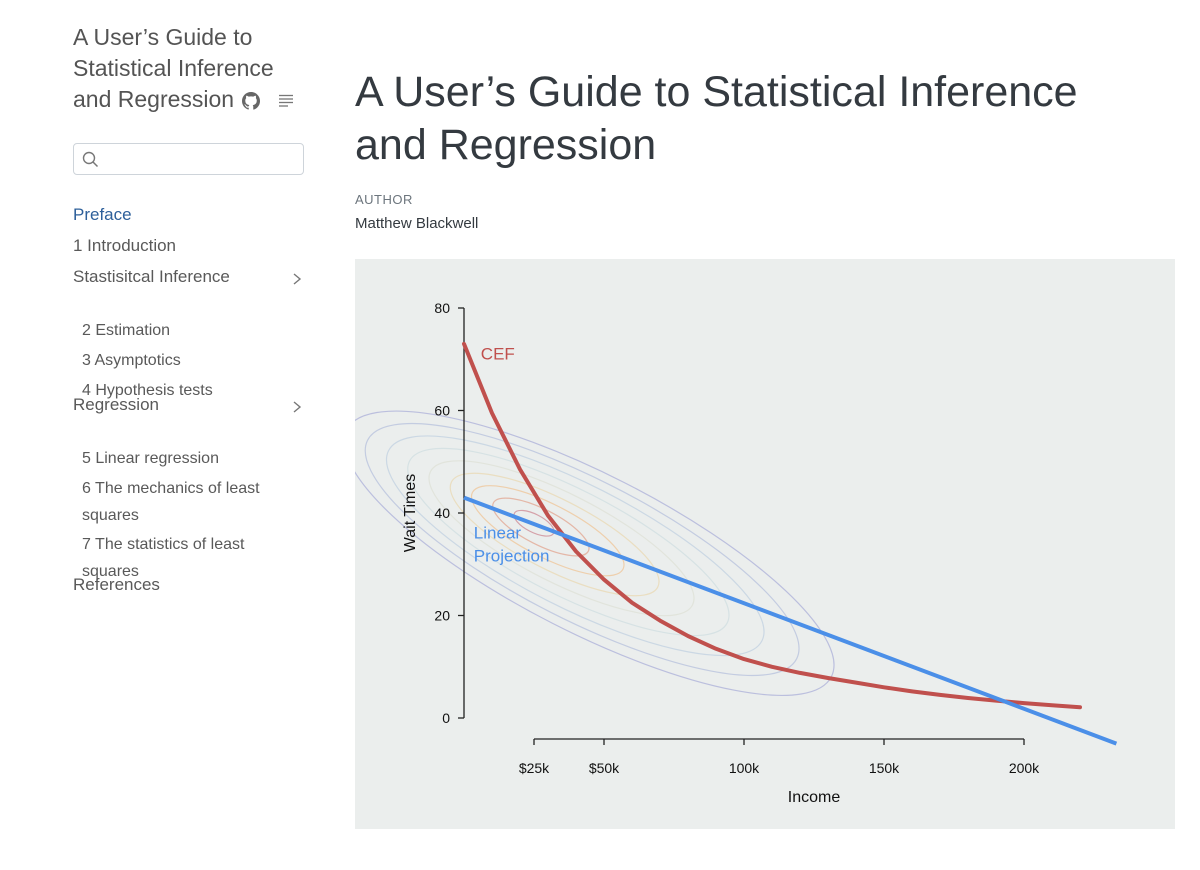 The height and width of the screenshot is (870, 1200). What do you see at coordinates (131, 360) in the screenshot?
I see `sidebar-item-asymptotics: 3 Asymptotics` at bounding box center [131, 360].